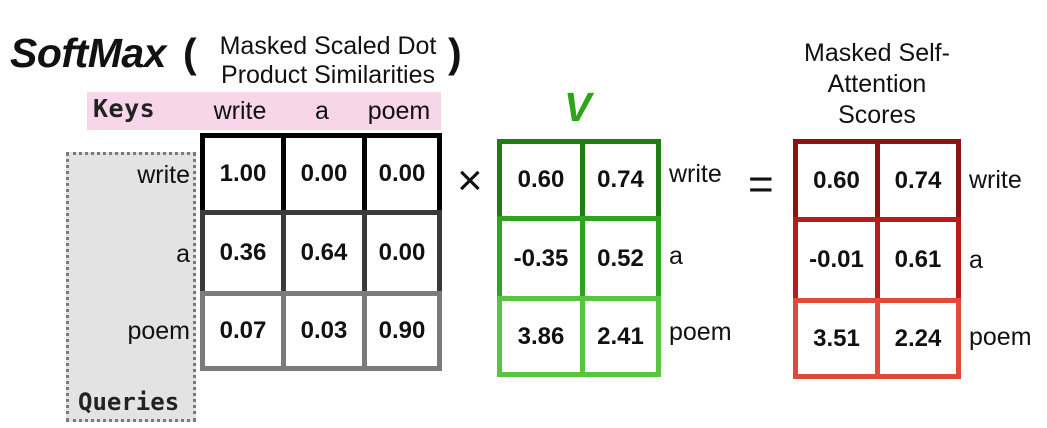 The image size is (1047, 428). I want to click on result-caption: Masked Self- Attention Scores, so click(877, 84).